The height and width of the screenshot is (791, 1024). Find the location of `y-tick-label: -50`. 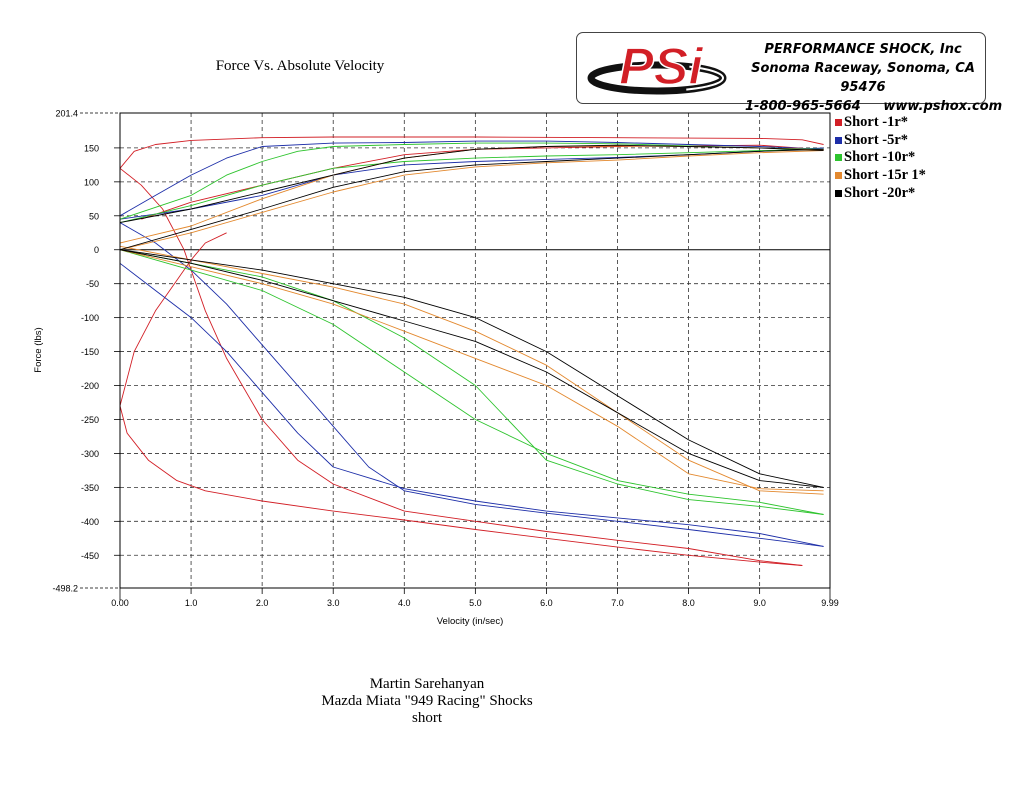

y-tick-label: -50 is located at coordinates (92, 284).